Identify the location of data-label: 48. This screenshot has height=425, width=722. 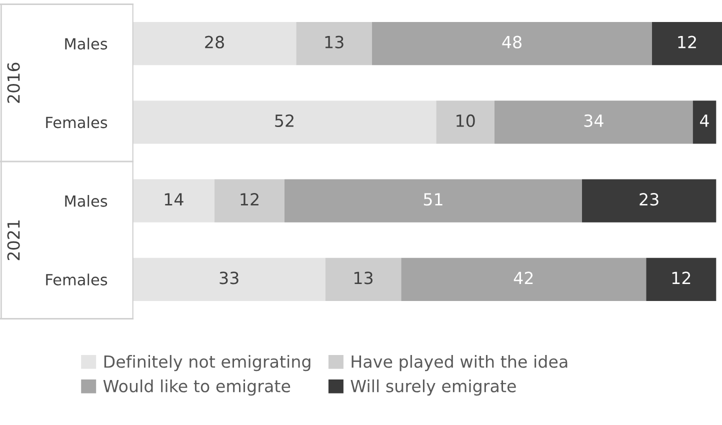
(512, 42).